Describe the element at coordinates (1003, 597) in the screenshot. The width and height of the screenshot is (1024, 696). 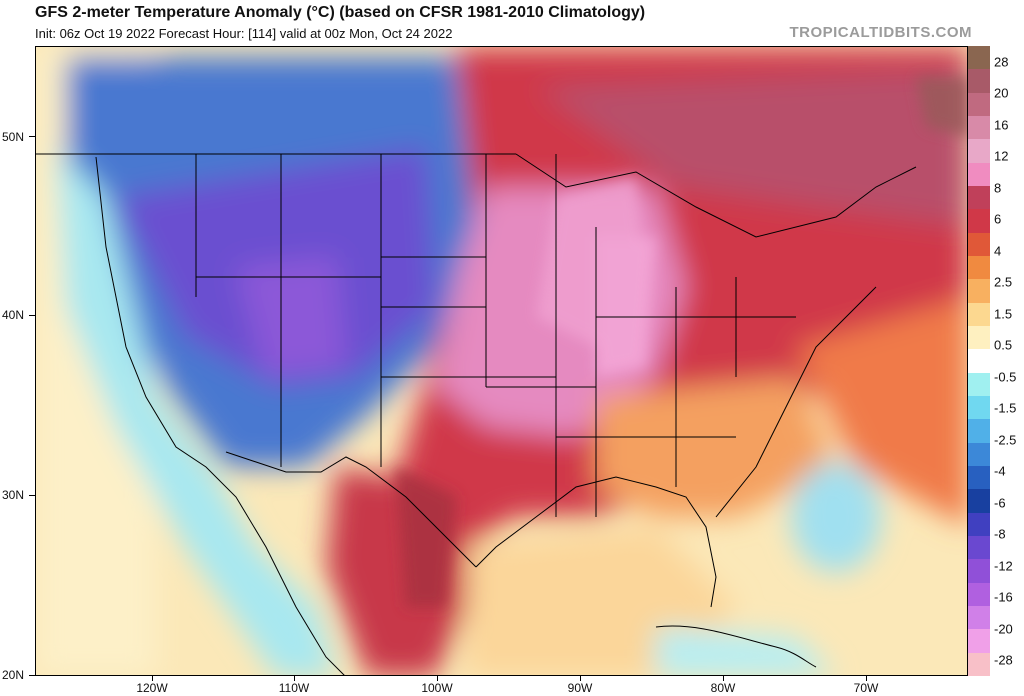
I see `colorbar-label: -16` at that location.